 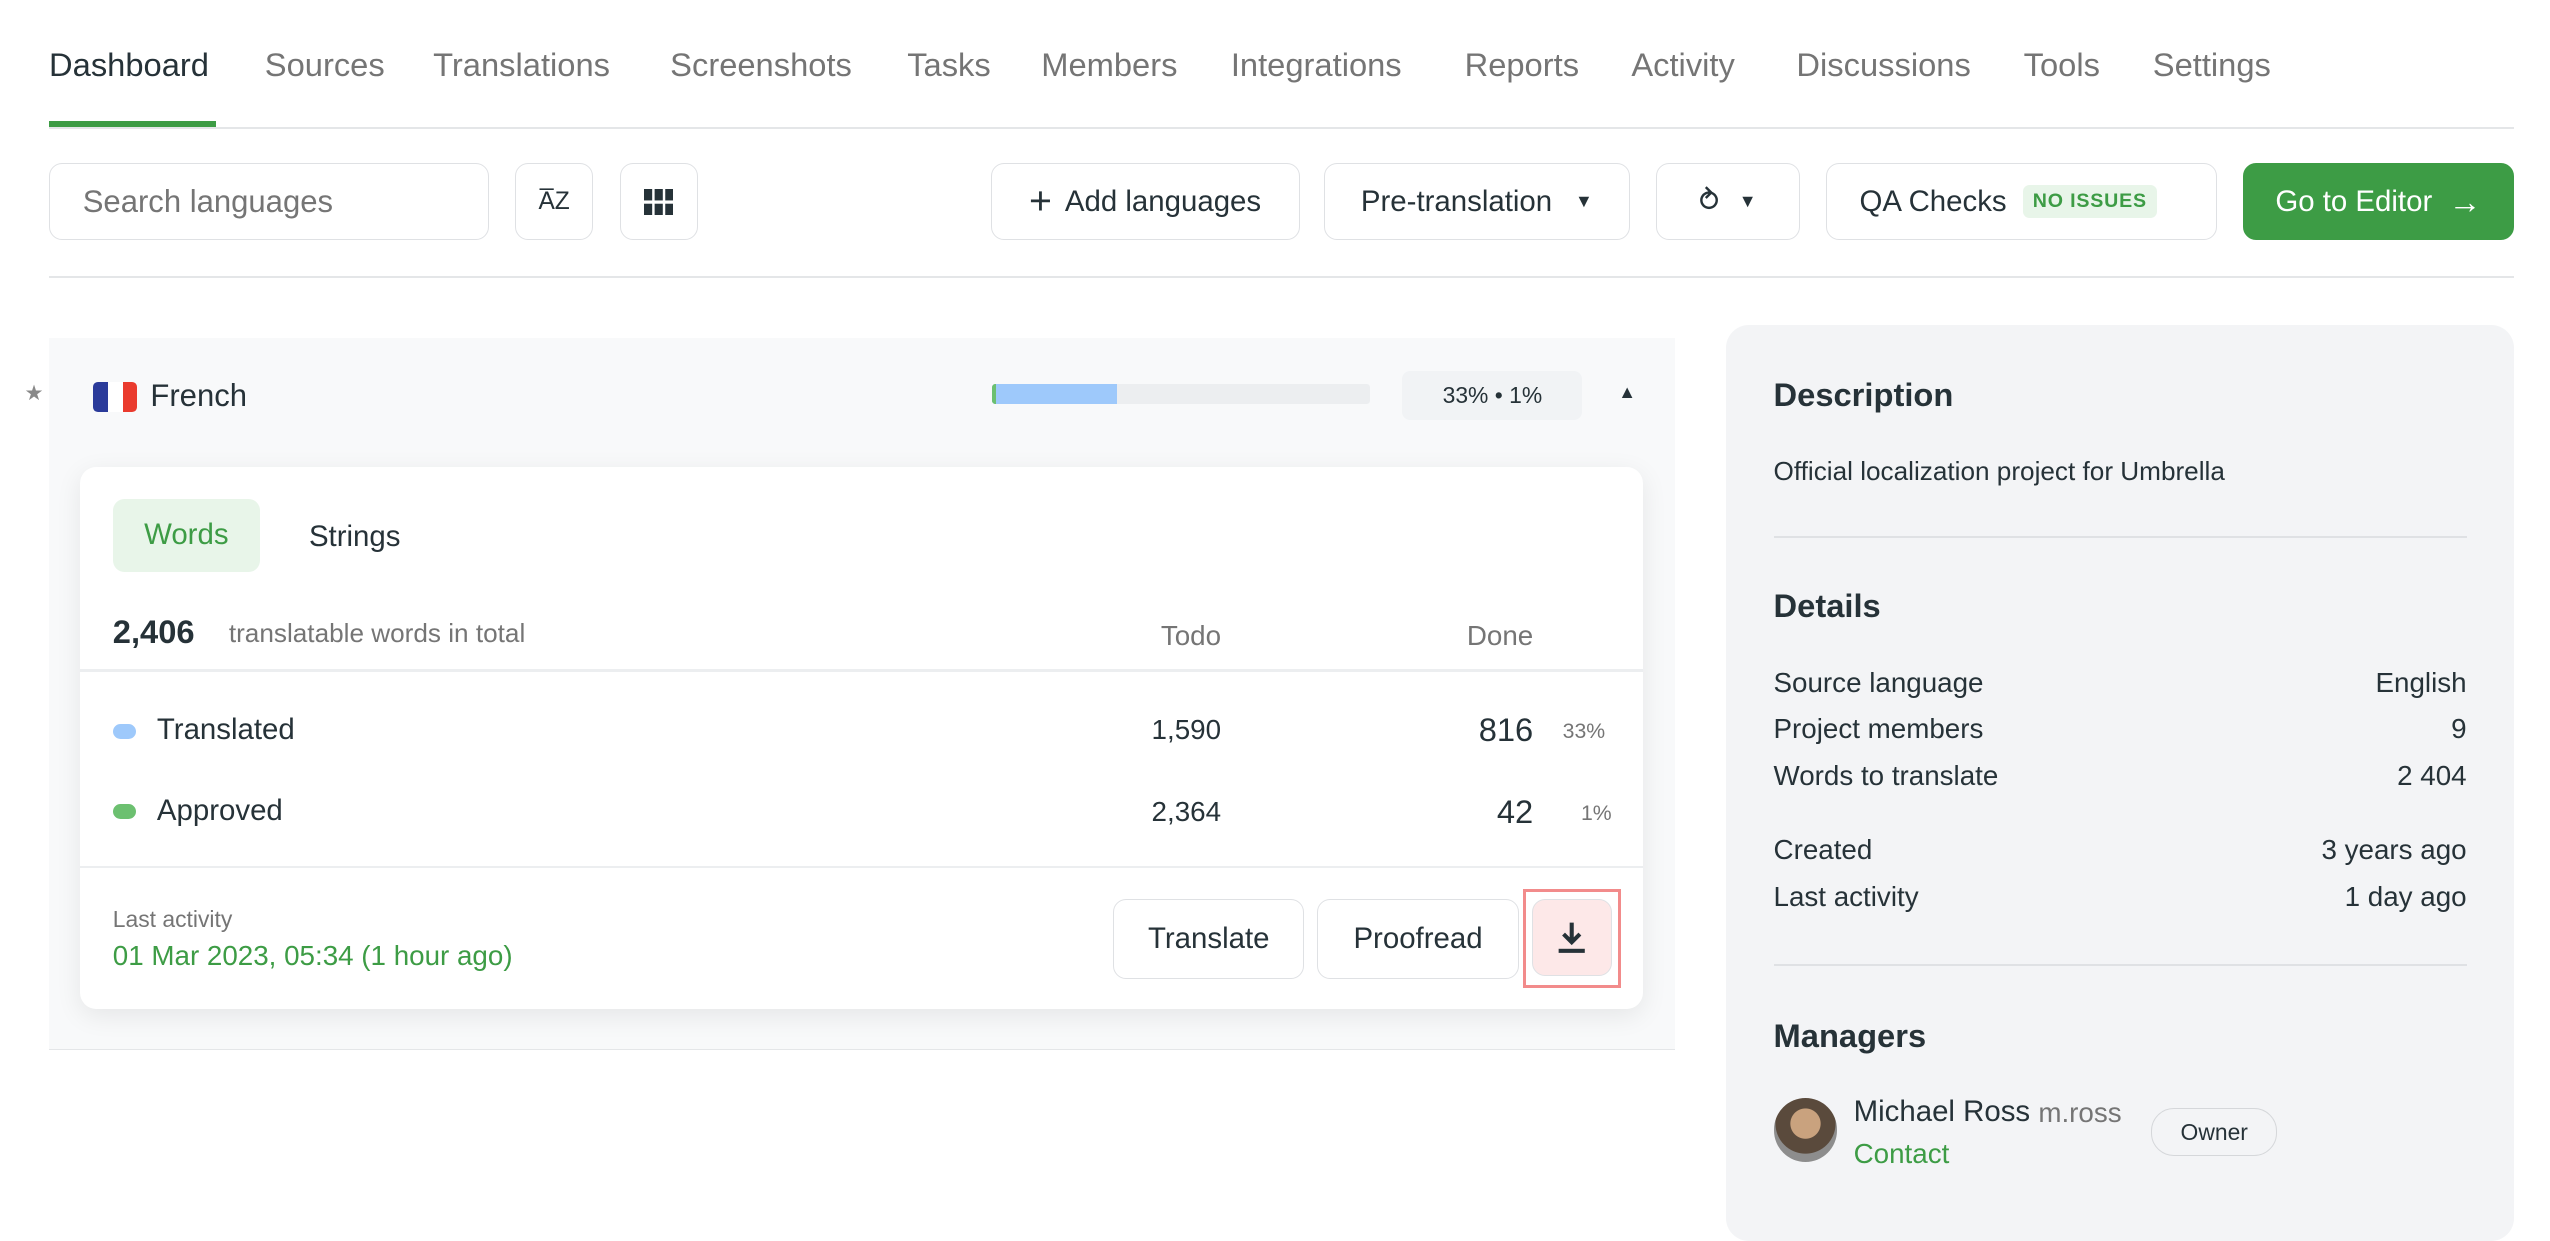 What do you see at coordinates (1942, 1112) in the screenshot?
I see `manager-name: Michael Ross` at bounding box center [1942, 1112].